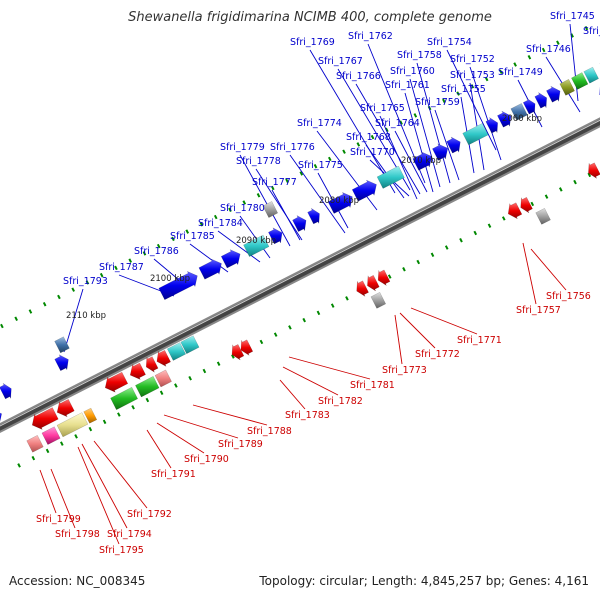 This screenshot has width=600, height=600. What do you see at coordinates (269, 431) in the screenshot?
I see `reverse-gene-label: Sfri_1788` at bounding box center [269, 431].